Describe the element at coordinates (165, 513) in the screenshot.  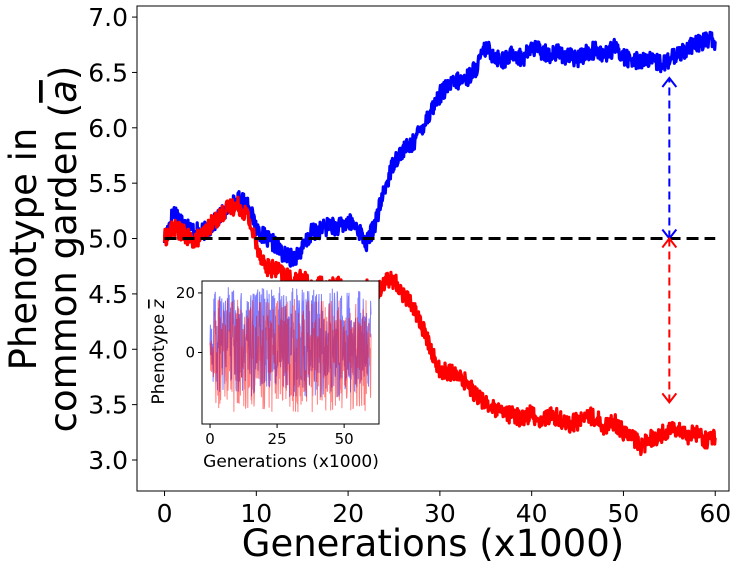
I see `x-tick-label: 0` at that location.